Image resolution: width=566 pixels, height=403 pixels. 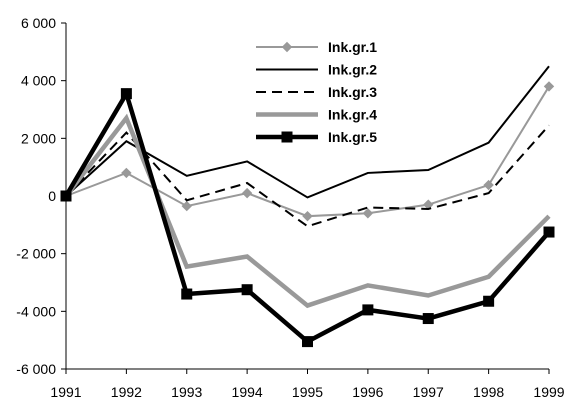 What do you see at coordinates (36, 254) in the screenshot?
I see `y-tick-label: -2 000` at bounding box center [36, 254].